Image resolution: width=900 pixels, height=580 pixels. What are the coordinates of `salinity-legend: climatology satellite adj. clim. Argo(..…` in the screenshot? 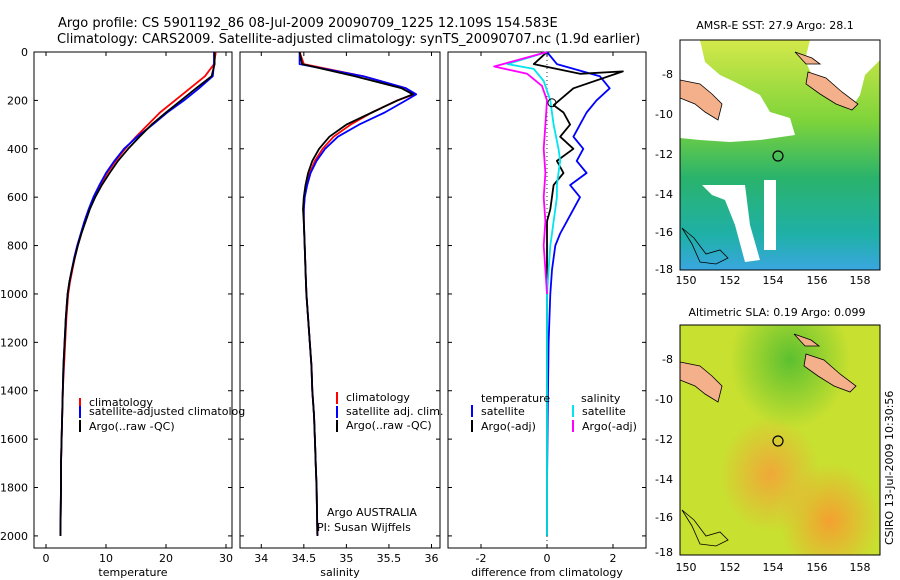 It's located at (380, 462).